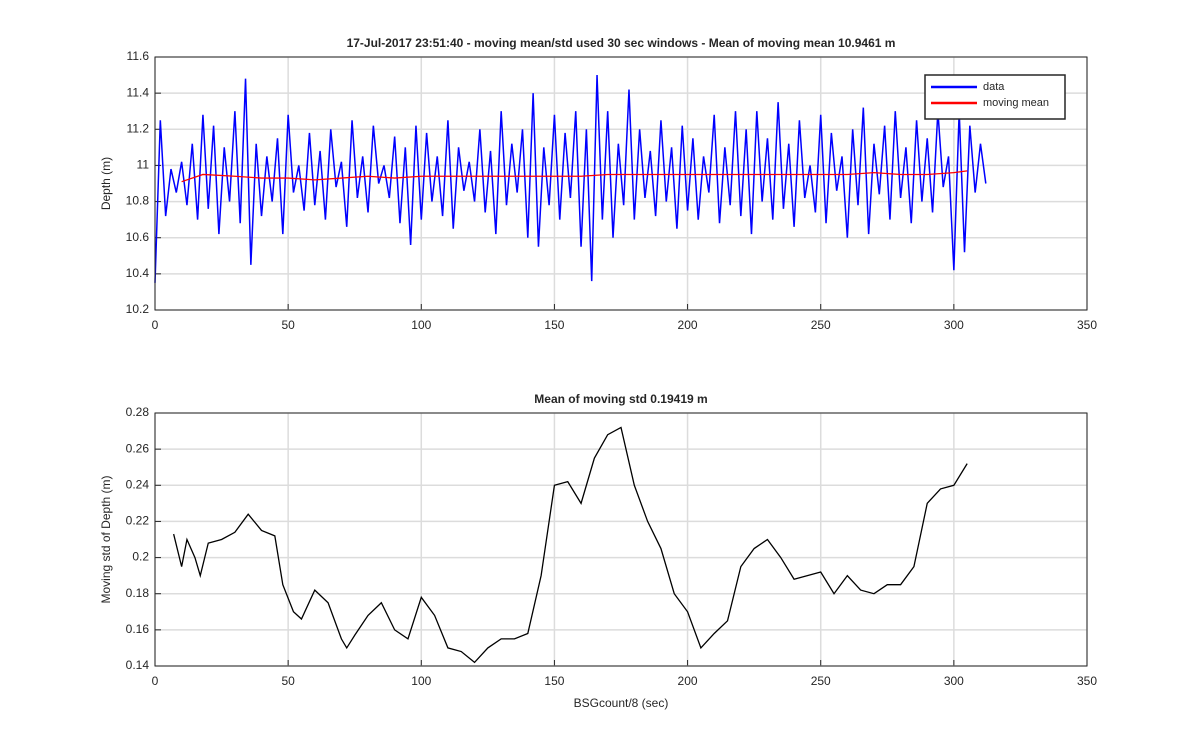 This screenshot has height=750, width=1200. I want to click on y-tick-label: 11.6, so click(138, 56).